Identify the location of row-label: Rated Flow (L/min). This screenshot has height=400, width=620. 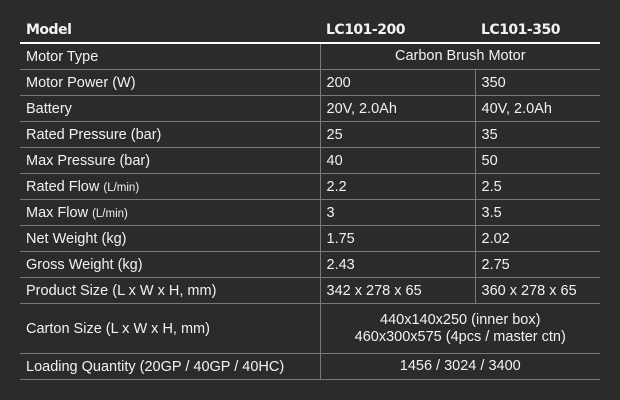
(170, 186).